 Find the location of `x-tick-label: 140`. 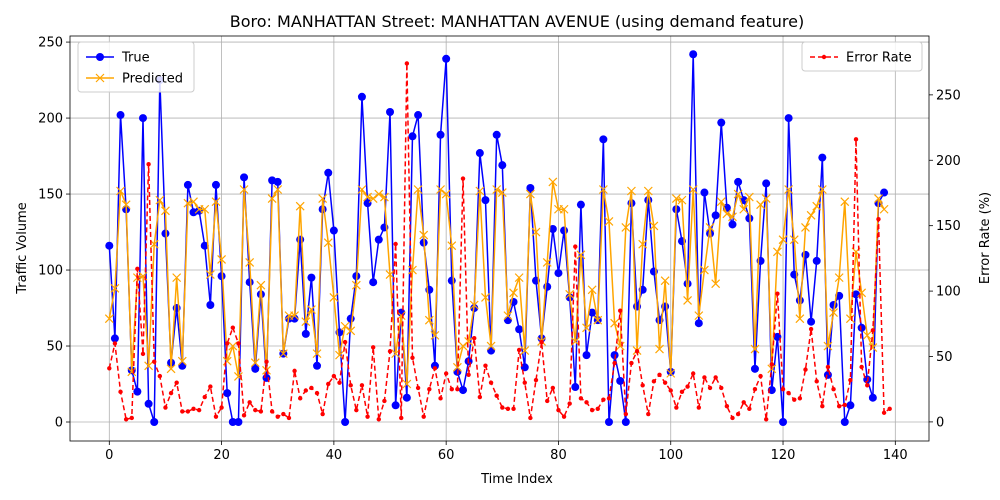

x-tick-label: 140 is located at coordinates (895, 455).